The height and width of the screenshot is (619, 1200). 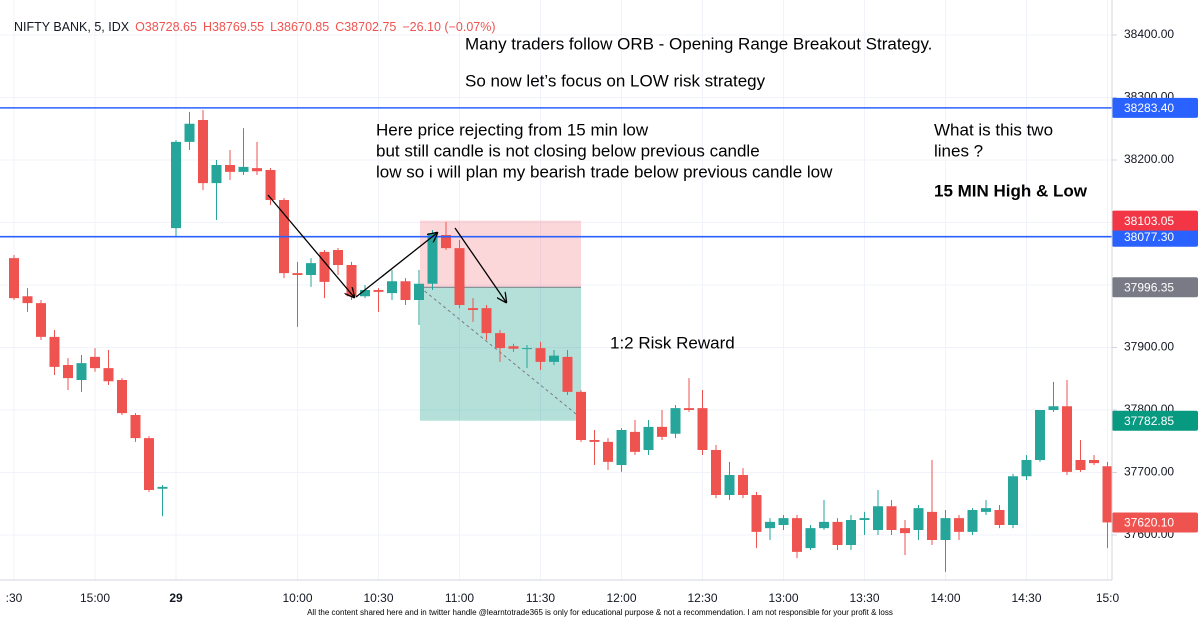 What do you see at coordinates (176, 598) in the screenshot?
I see `x-tick-label: 29` at bounding box center [176, 598].